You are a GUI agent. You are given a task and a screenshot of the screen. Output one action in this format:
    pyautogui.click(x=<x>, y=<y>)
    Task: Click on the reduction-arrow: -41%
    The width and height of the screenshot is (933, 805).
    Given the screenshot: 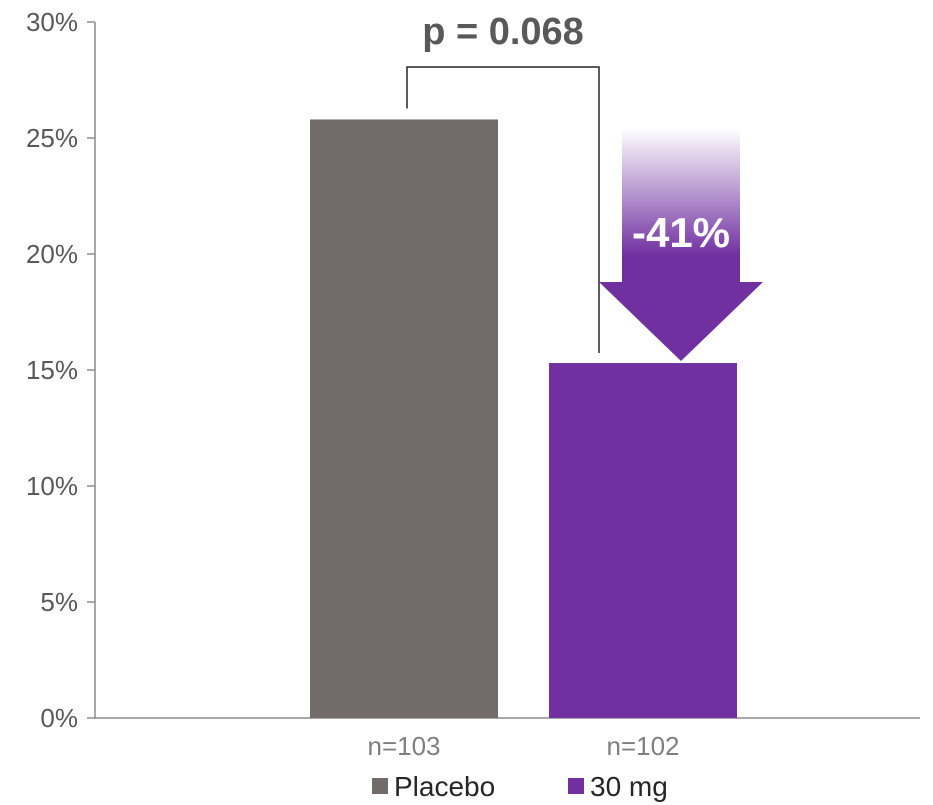 What is the action you would take?
    pyautogui.click(x=681, y=245)
    